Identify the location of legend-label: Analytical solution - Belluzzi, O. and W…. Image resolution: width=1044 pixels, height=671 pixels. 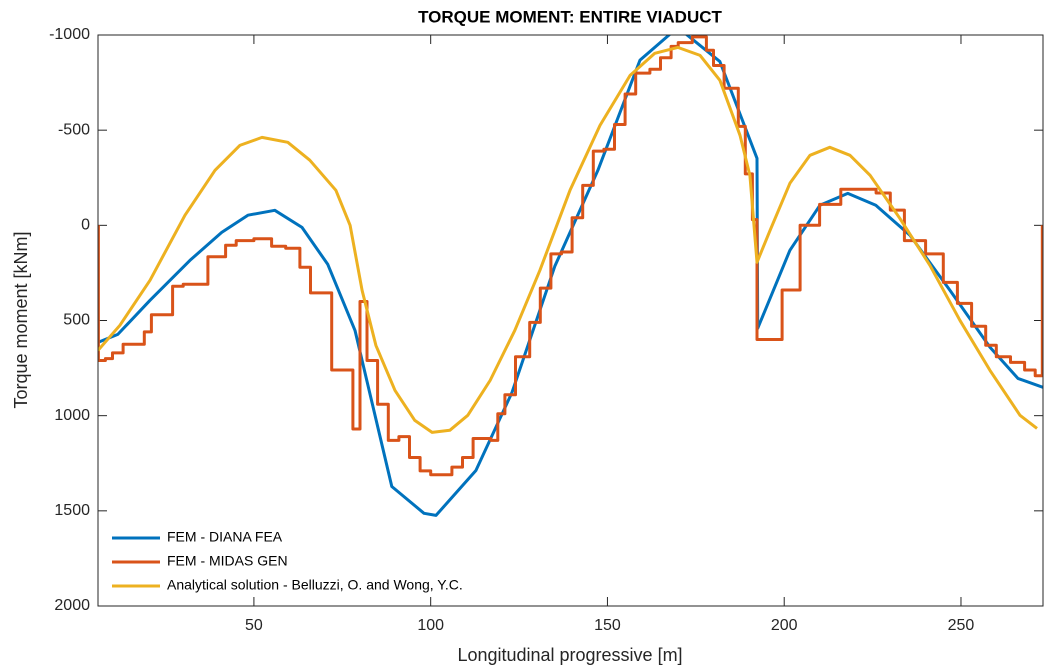
(315, 585).